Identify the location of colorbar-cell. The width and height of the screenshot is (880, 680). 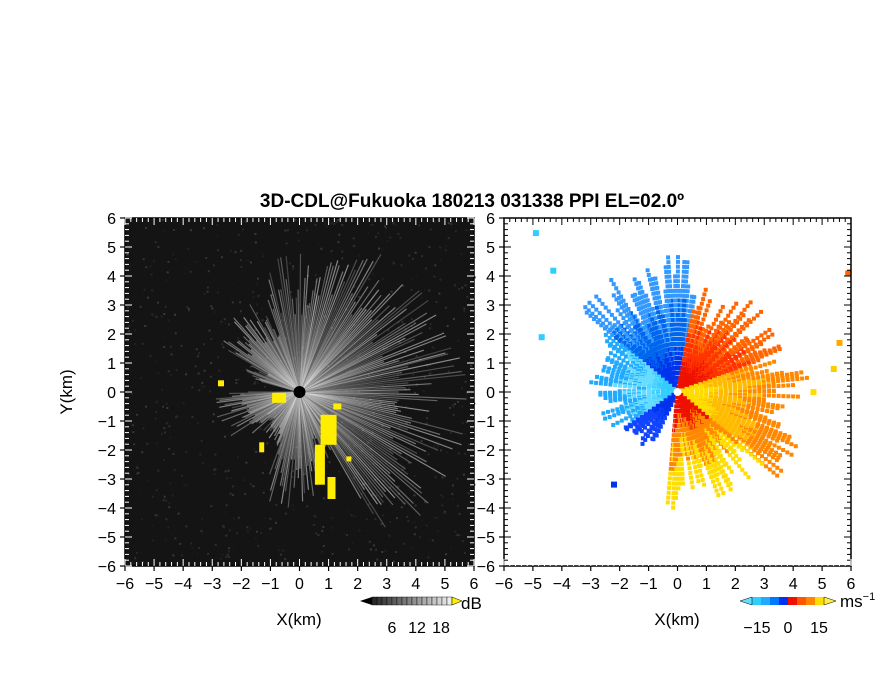
(439, 601).